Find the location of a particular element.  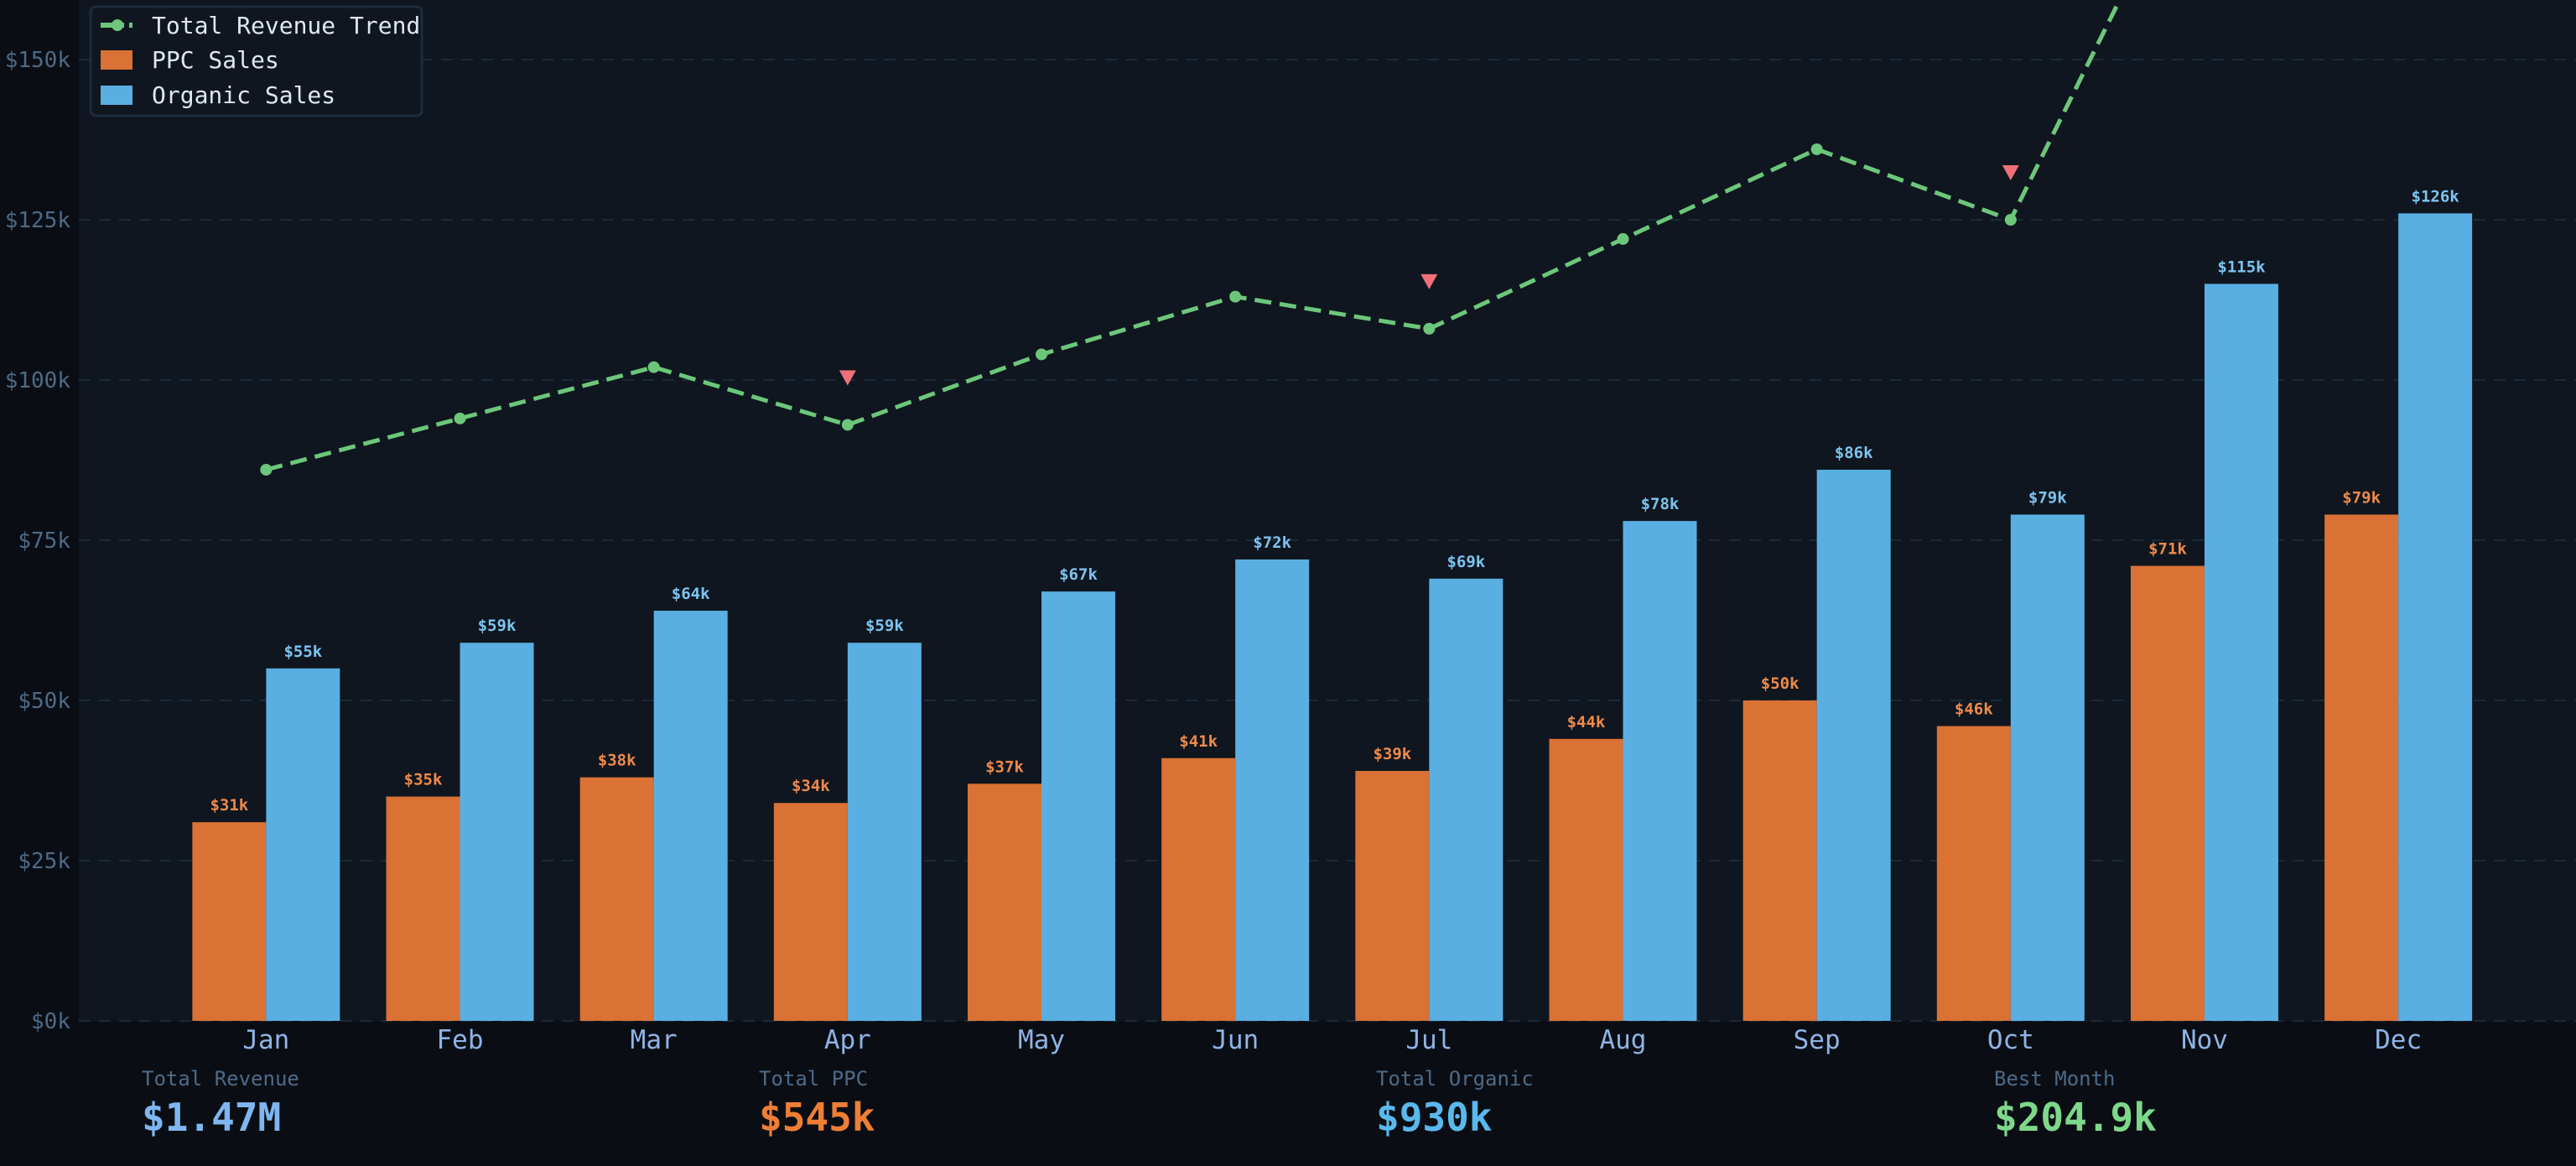

month-label: Jun is located at coordinates (1235, 1040).